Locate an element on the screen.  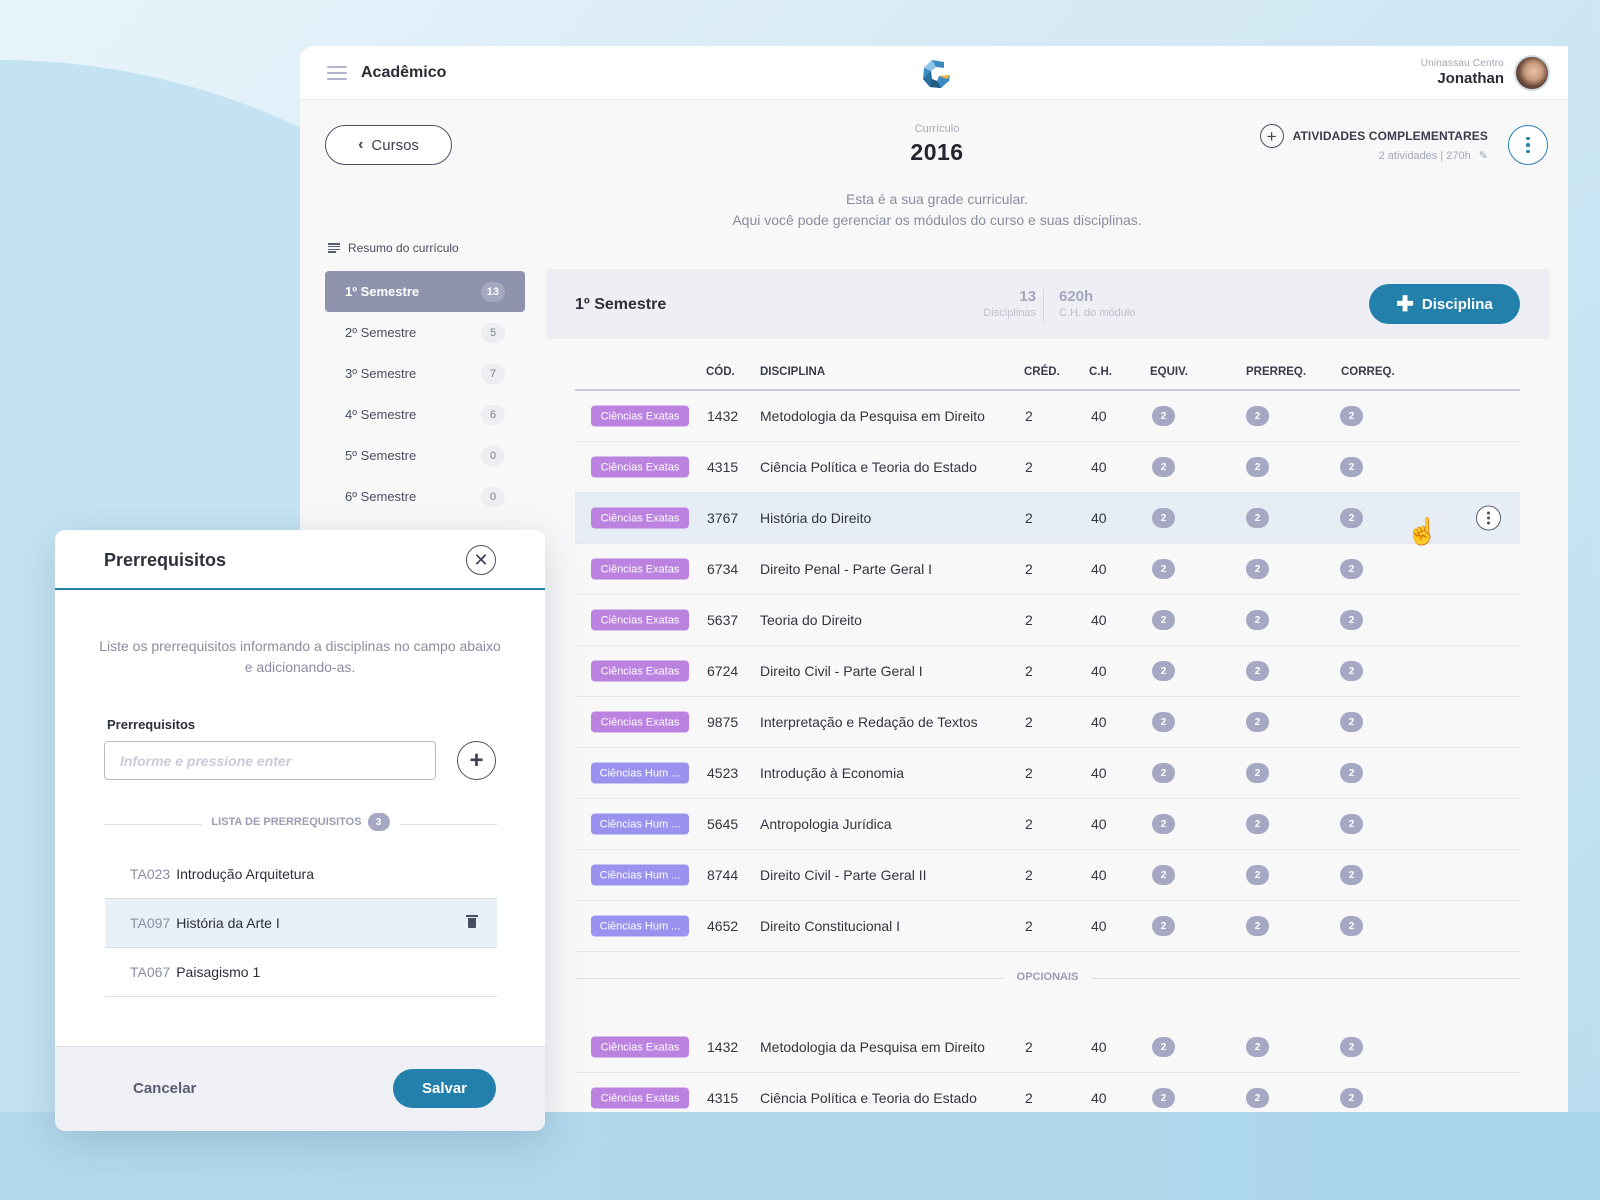
back-to-courses-button: ‹ Cursos is located at coordinates (388, 145).